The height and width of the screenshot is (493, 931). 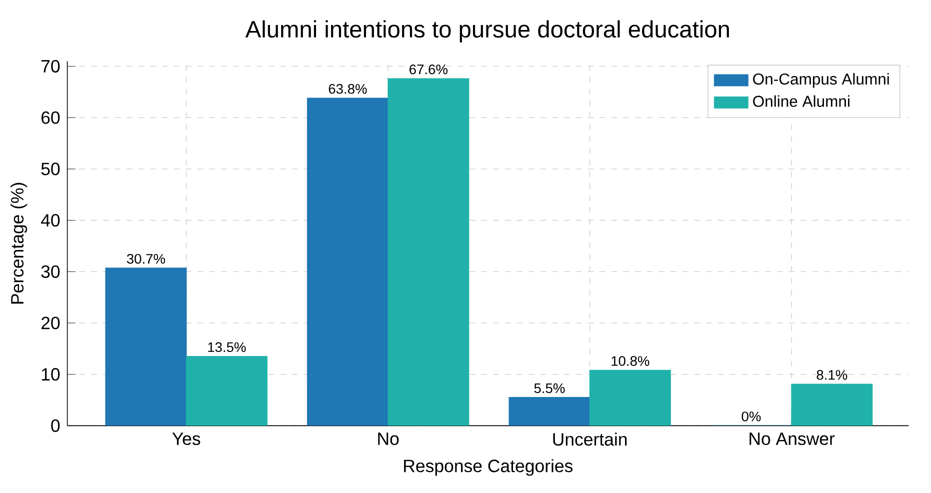 I want to click on data-label: 30.7%, so click(x=146, y=259).